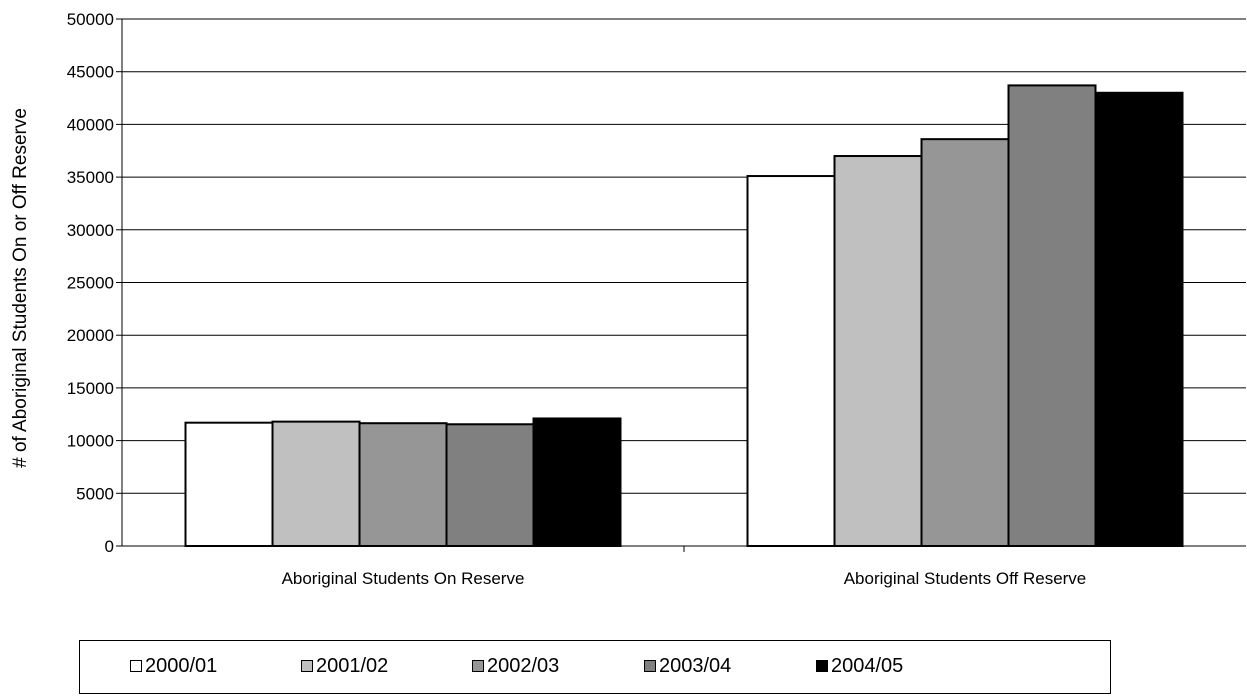 This screenshot has width=1247, height=696. Describe the element at coordinates (95, 493) in the screenshot. I see `y-tick-label: 5000` at that location.